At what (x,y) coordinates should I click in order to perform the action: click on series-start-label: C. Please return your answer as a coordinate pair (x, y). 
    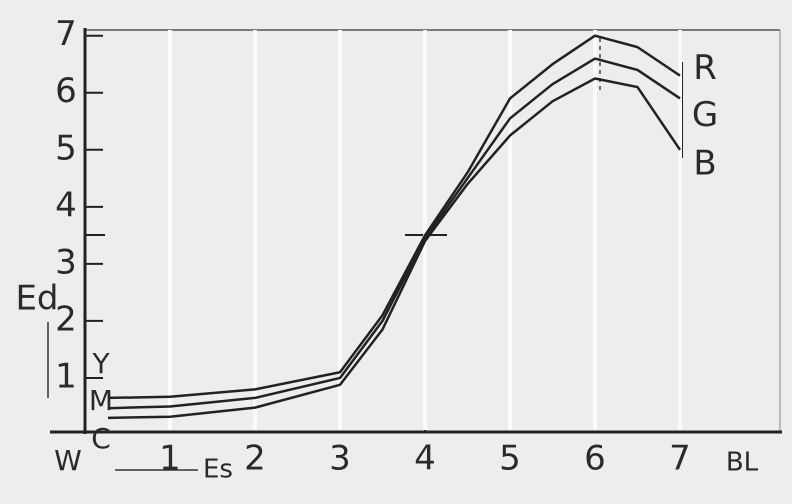
    Looking at the image, I should click on (101, 438).